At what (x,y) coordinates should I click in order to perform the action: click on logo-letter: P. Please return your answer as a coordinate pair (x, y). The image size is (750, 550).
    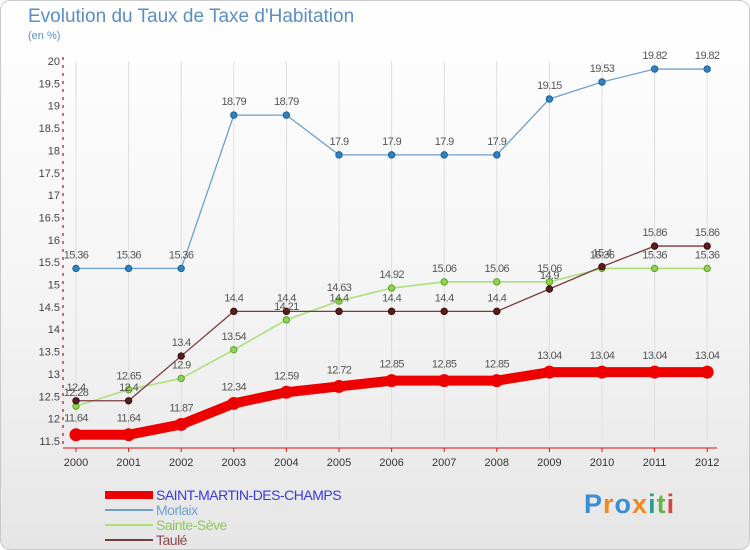
    Looking at the image, I should click on (594, 504).